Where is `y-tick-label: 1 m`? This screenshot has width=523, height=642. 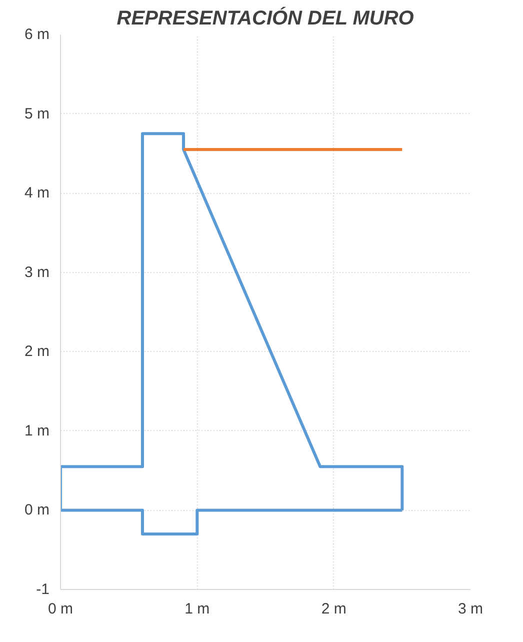
y-tick-label: 1 m is located at coordinates (37, 431).